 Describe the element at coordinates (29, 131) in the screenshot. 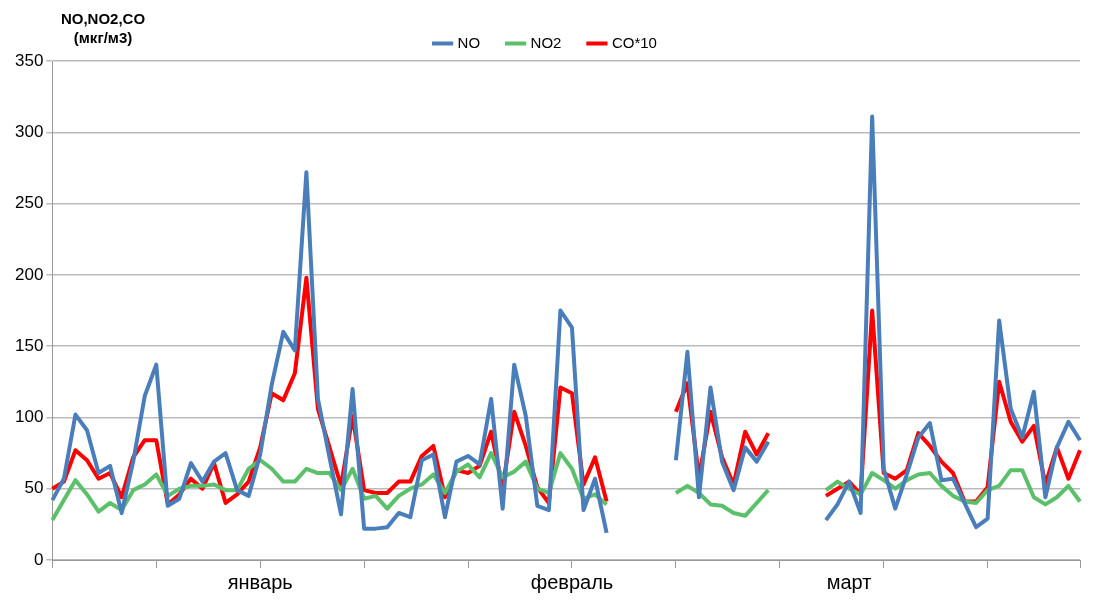

I see `y-tick-label: 300` at that location.